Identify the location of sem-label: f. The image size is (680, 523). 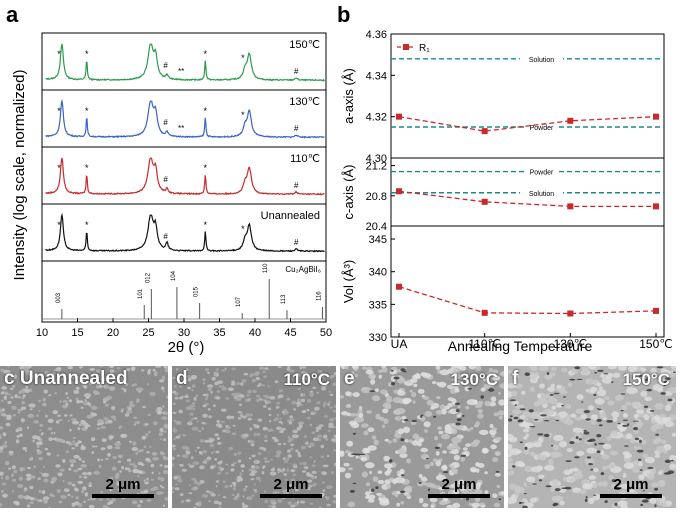
(515, 378).